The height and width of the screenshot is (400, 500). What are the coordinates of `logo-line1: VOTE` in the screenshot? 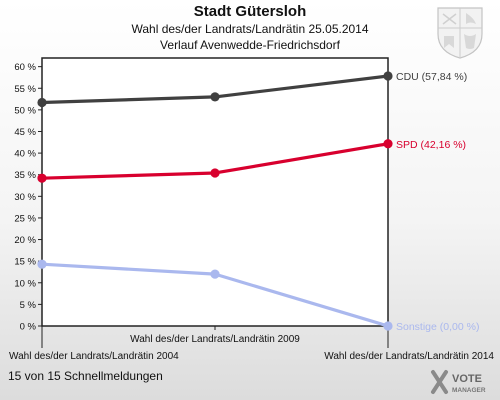 It's located at (467, 379).